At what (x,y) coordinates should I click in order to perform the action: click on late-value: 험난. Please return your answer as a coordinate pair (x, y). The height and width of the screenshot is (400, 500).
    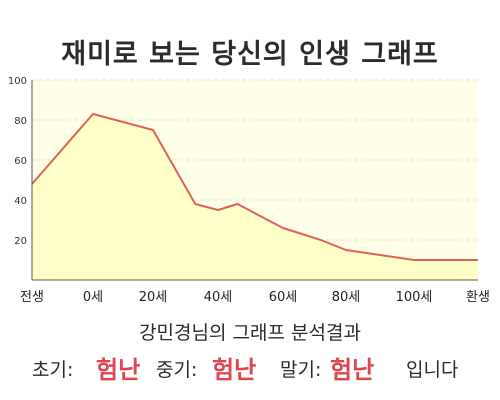
    Looking at the image, I should click on (352, 370).